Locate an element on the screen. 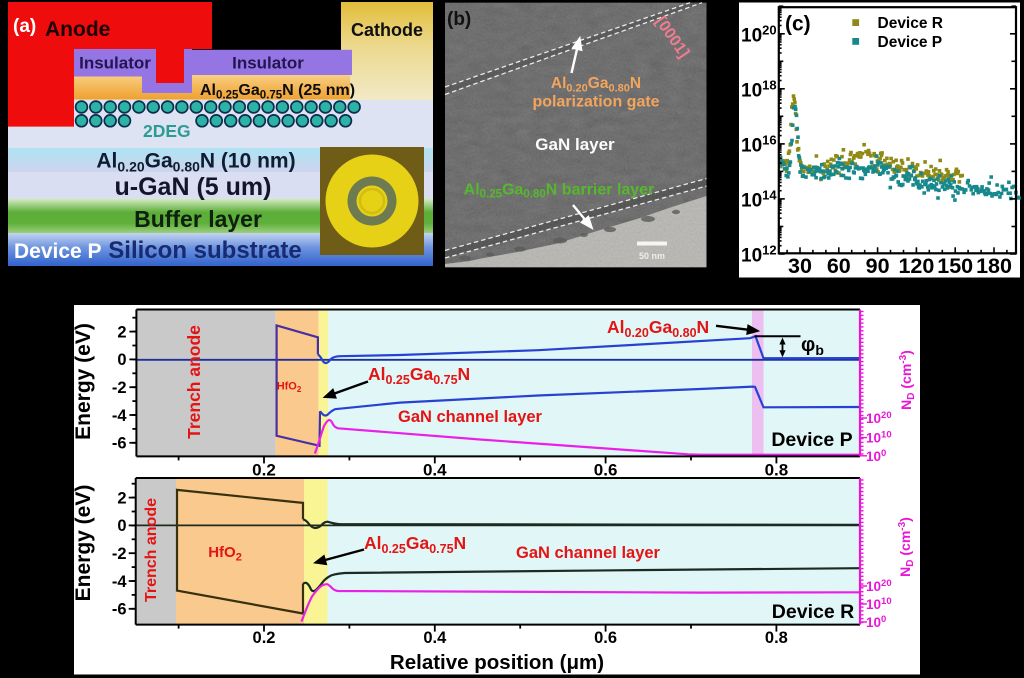 The height and width of the screenshot is (678, 1024). svg-text: Al0.25Ga0.75N (25 nm) is located at coordinates (277, 92).